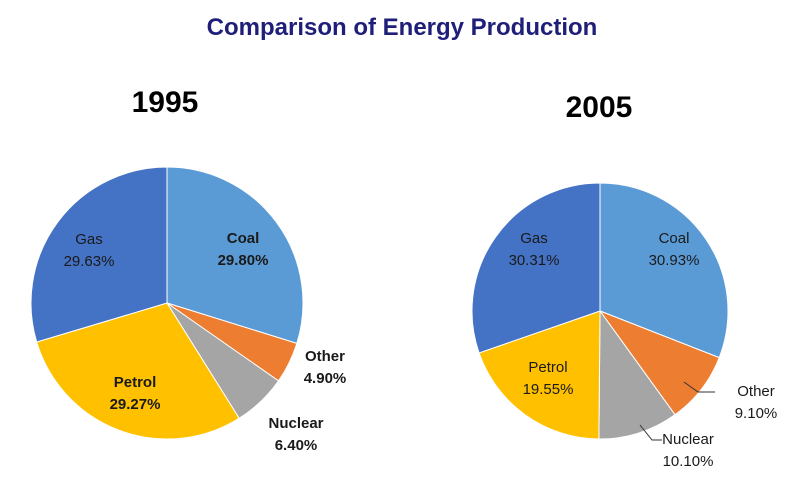 The image size is (804, 495). What do you see at coordinates (243, 249) in the screenshot?
I see `pie-1995-label-coal: Coal 29.80%` at bounding box center [243, 249].